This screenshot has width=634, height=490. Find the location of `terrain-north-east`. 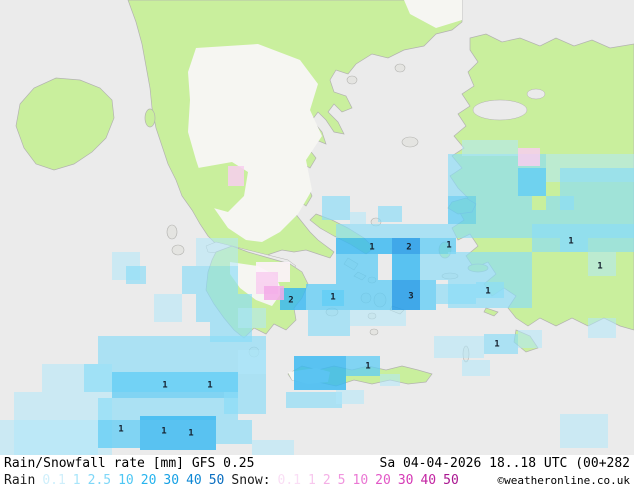

terrain-north-east is located at coordinates (433, 14).